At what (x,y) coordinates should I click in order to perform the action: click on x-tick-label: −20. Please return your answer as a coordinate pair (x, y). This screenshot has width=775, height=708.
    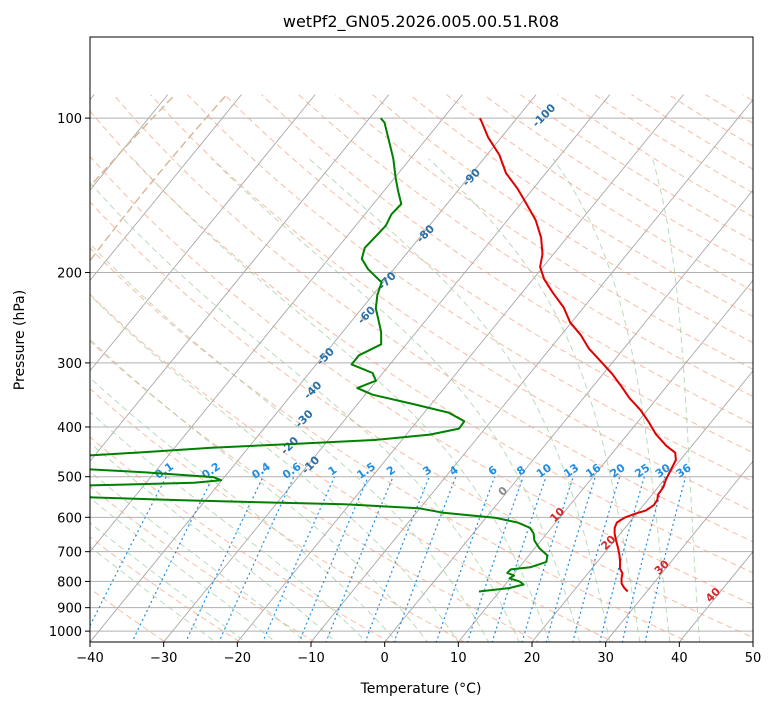
    Looking at the image, I should click on (237, 658).